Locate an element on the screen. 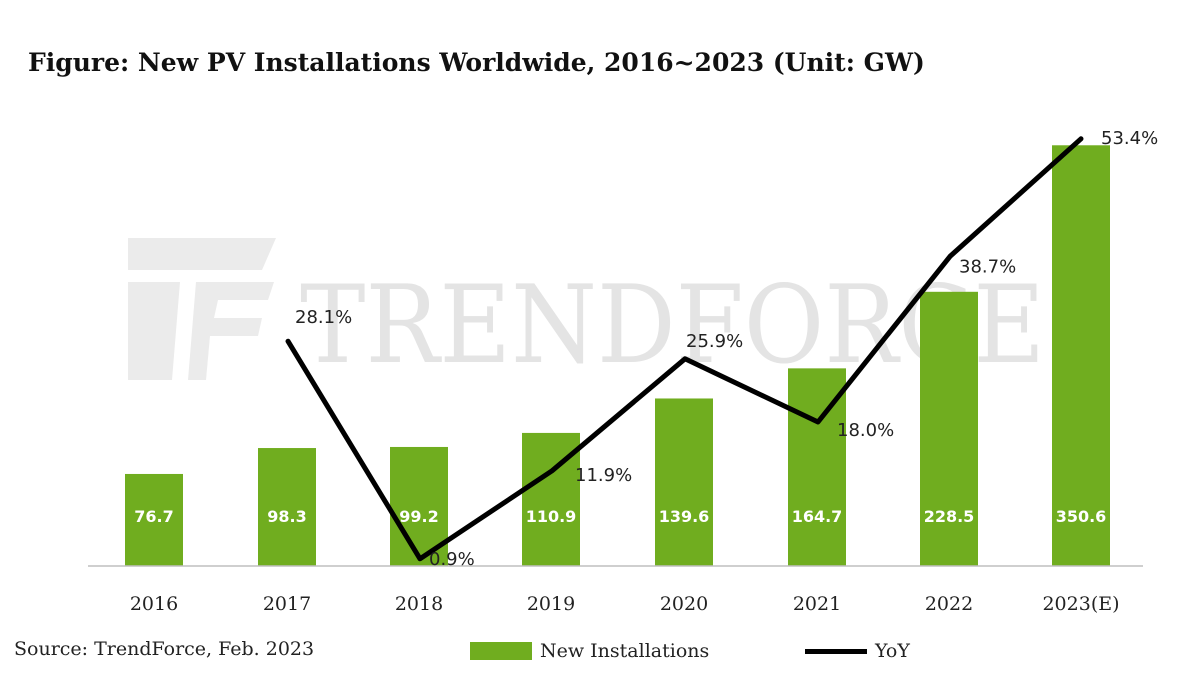 This screenshot has height=695, width=1200. bar-value-label: 99.2 is located at coordinates (418, 516).